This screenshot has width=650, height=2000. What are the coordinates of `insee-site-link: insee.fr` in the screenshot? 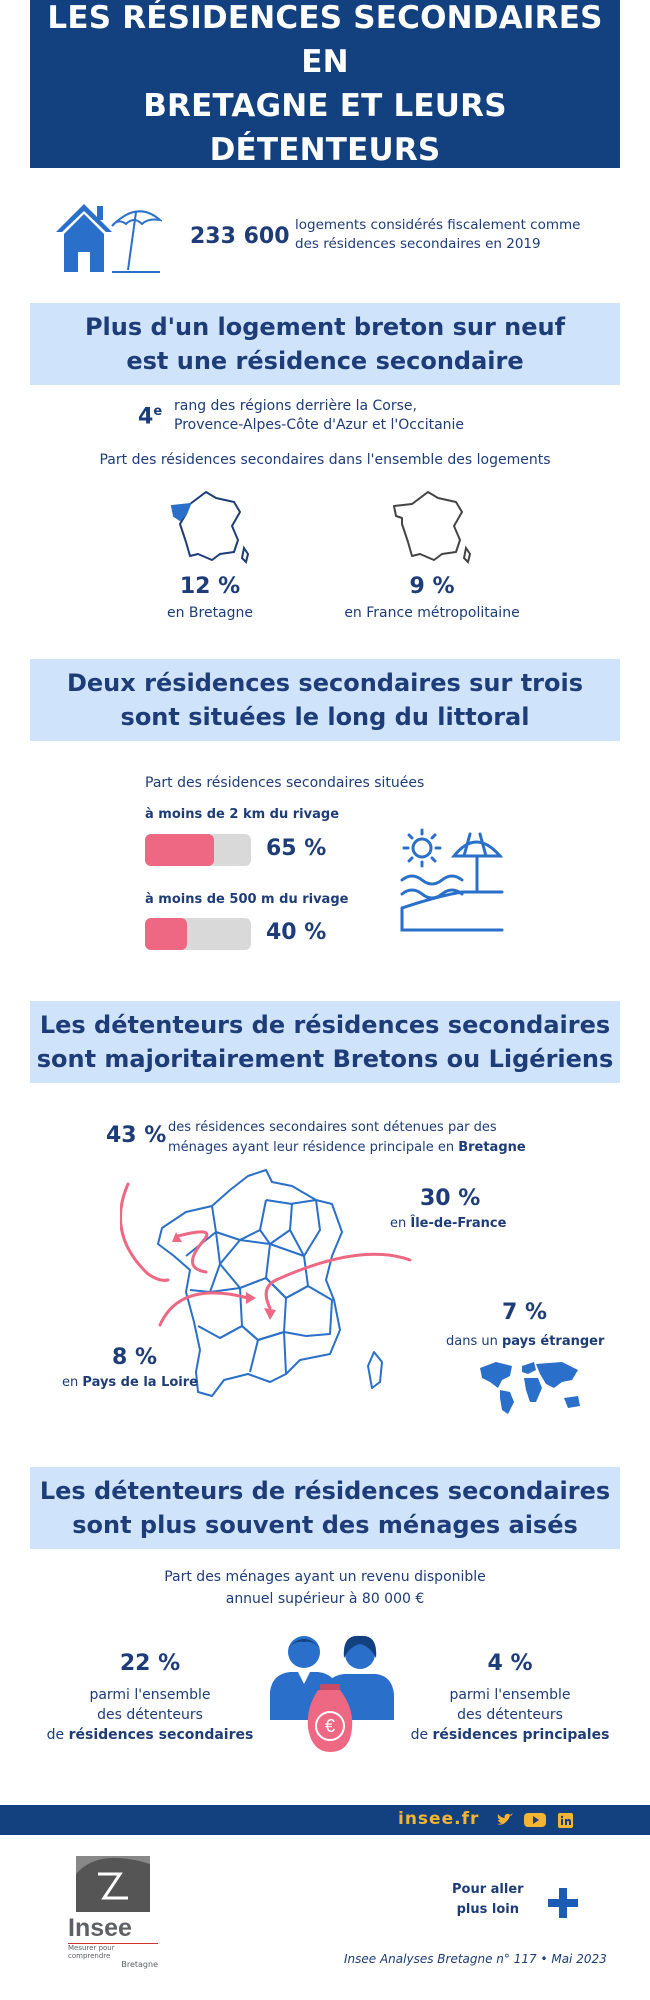 It's located at (439, 1819).